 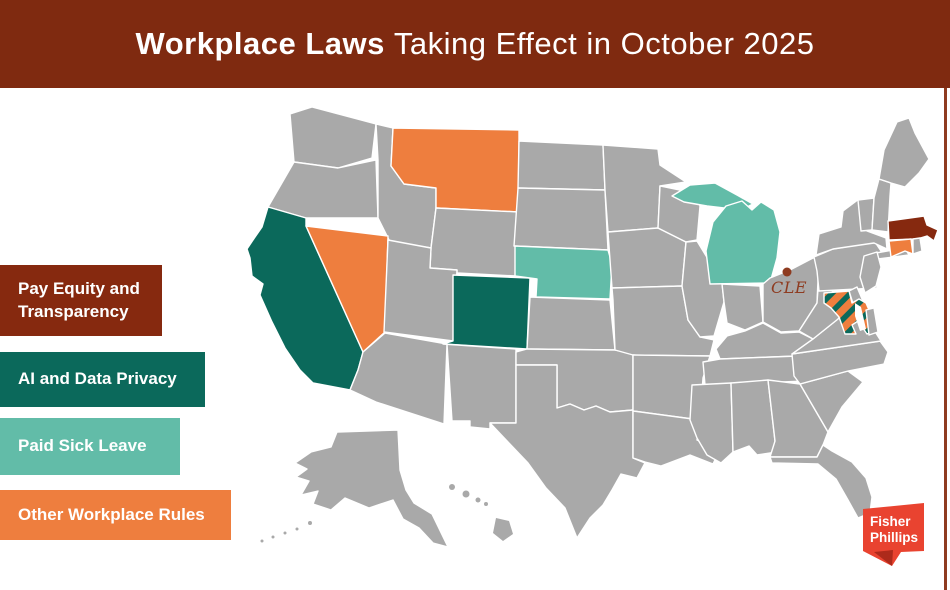 I want to click on state-in, so click(x=742, y=307).